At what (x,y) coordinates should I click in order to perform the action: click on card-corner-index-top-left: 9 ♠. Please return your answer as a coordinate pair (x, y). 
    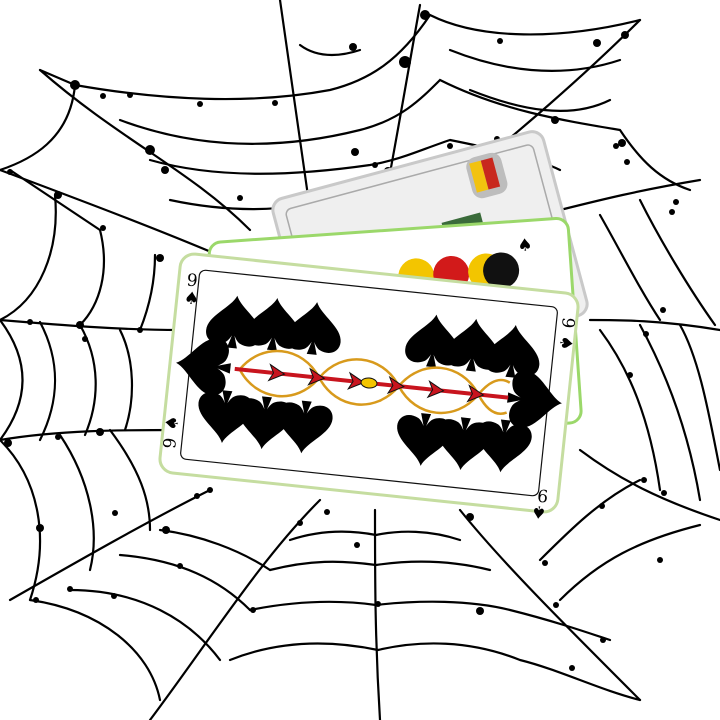
    Looking at the image, I should click on (191, 289).